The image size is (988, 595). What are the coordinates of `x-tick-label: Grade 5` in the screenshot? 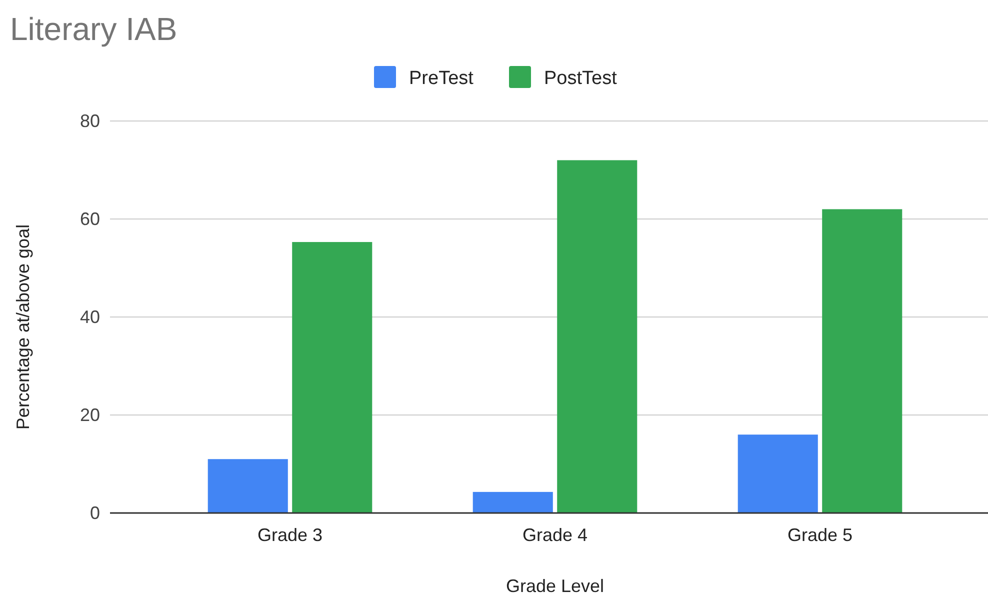 It's located at (820, 535).